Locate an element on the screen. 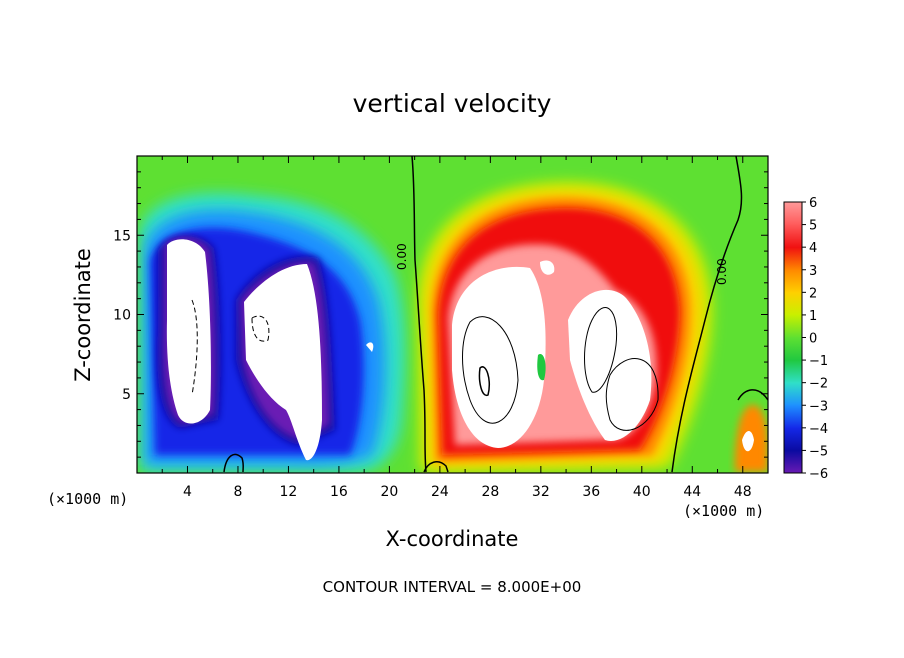 This screenshot has height=658, width=904. colorbar-label: −5 is located at coordinates (818, 451).